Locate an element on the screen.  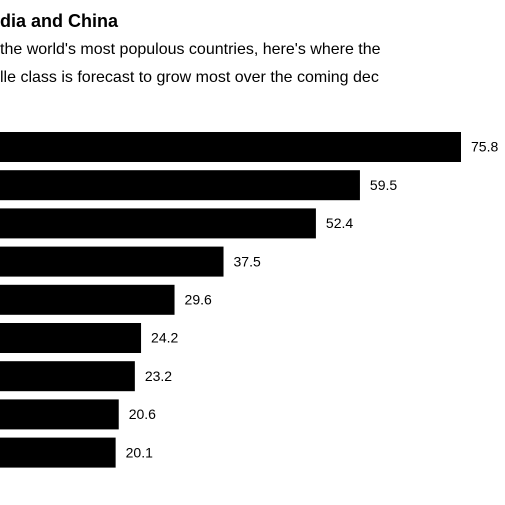
value-label: 24.2 is located at coordinates (164, 338).